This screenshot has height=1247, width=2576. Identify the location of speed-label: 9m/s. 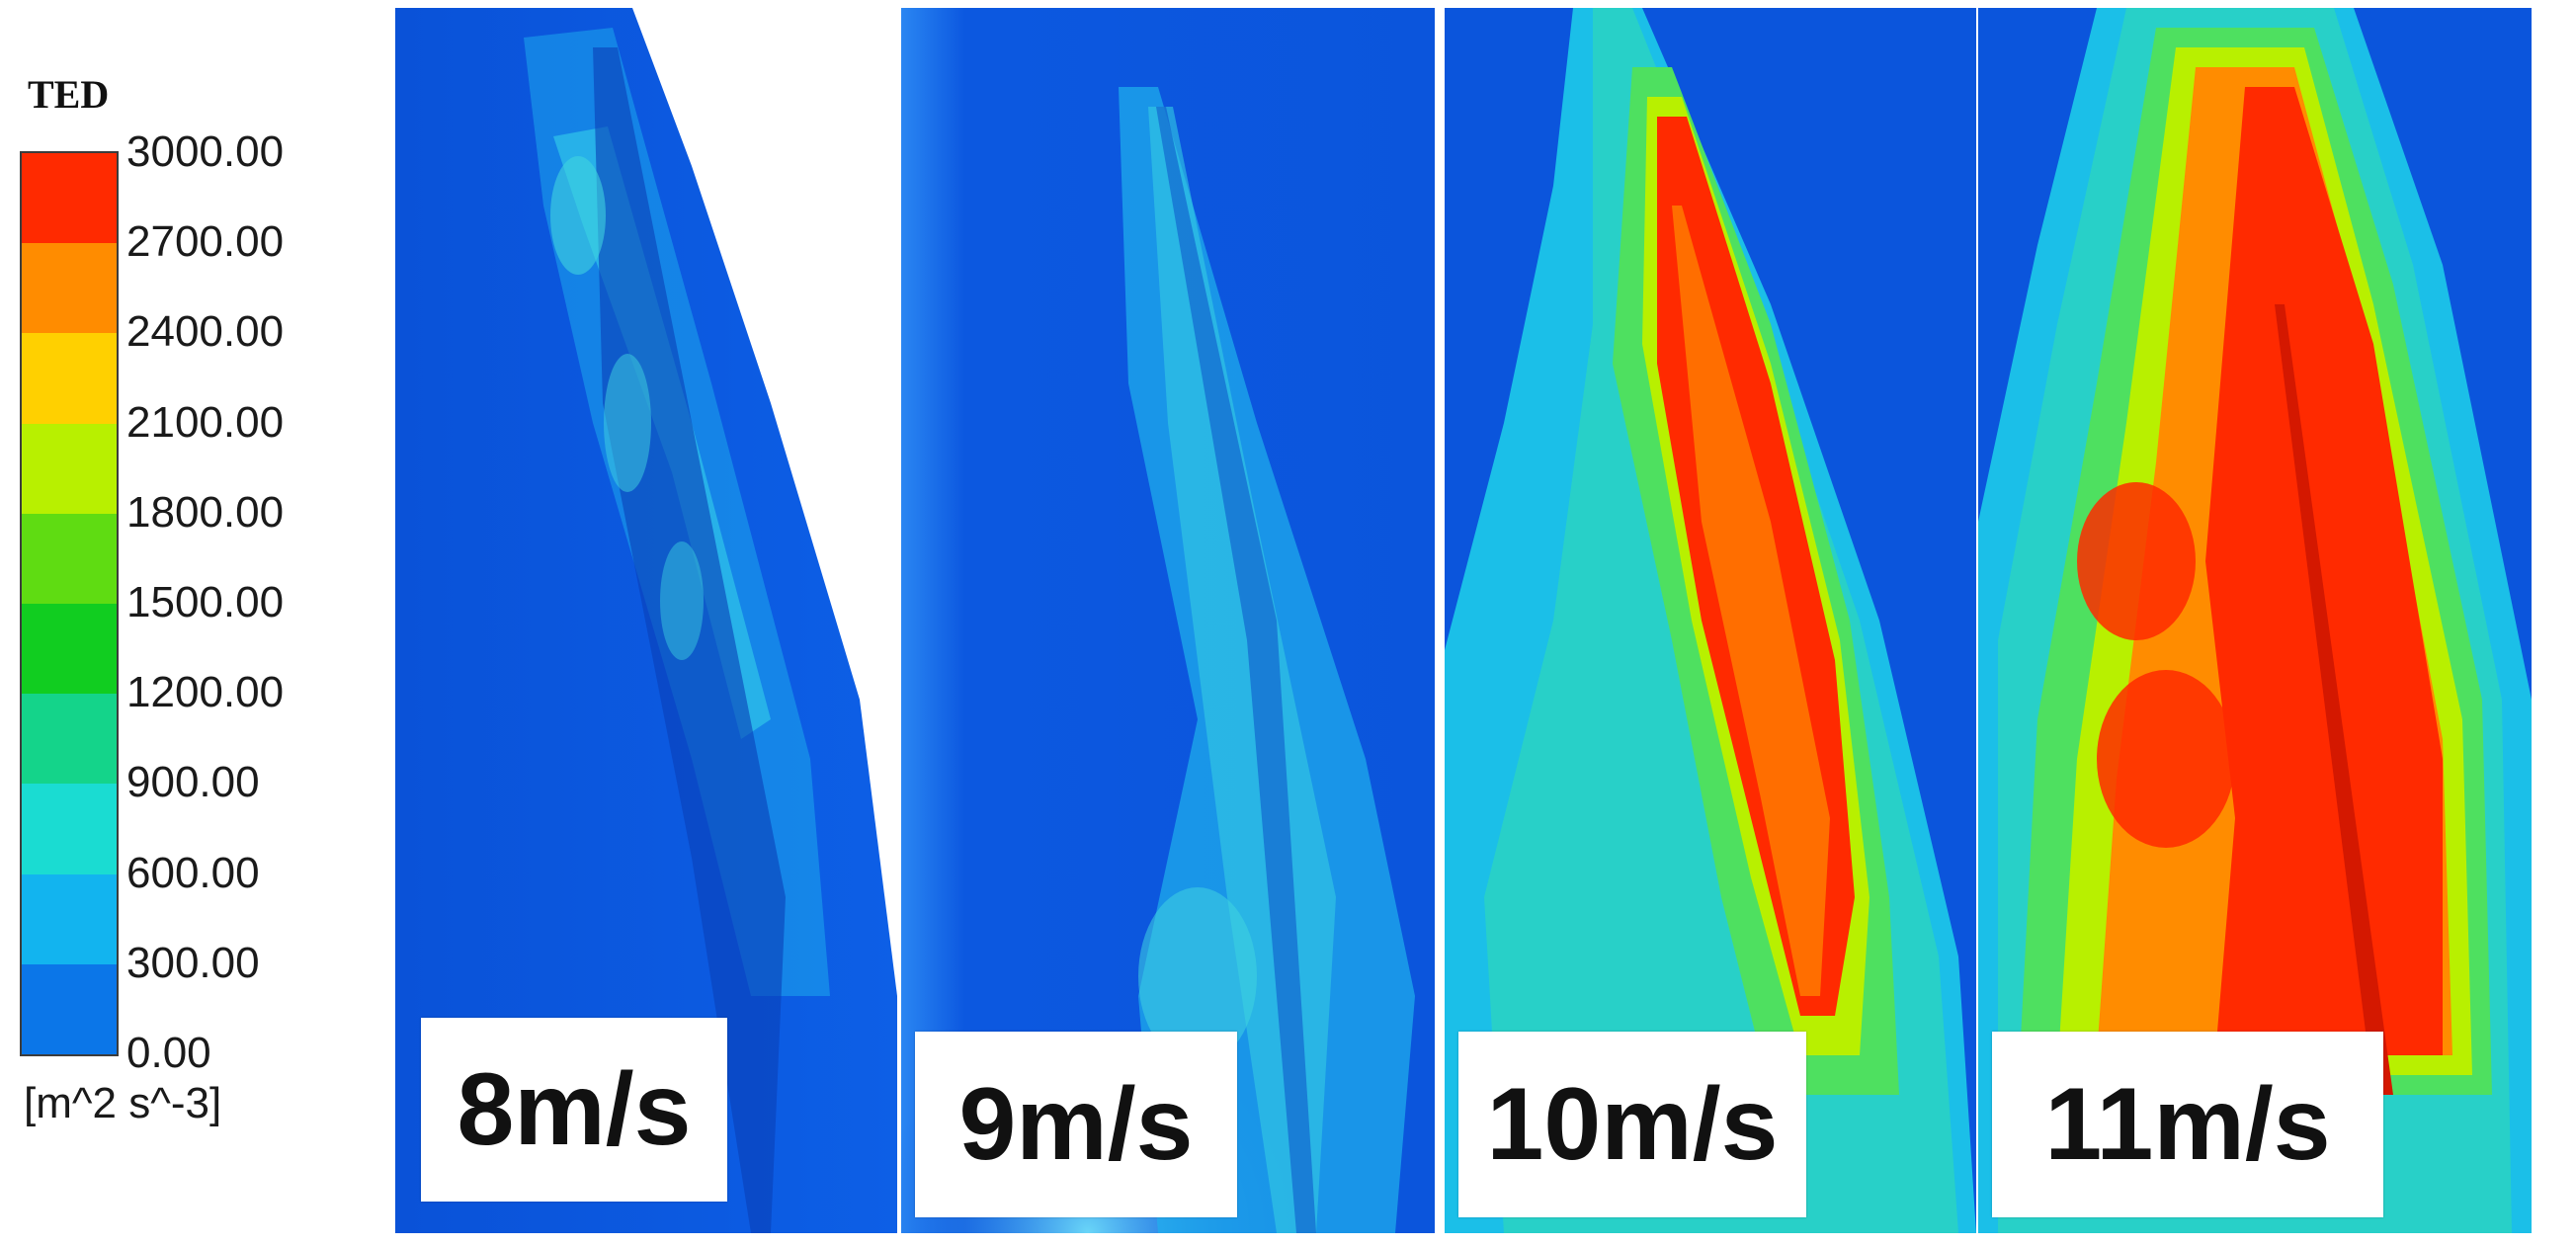
(1076, 1124).